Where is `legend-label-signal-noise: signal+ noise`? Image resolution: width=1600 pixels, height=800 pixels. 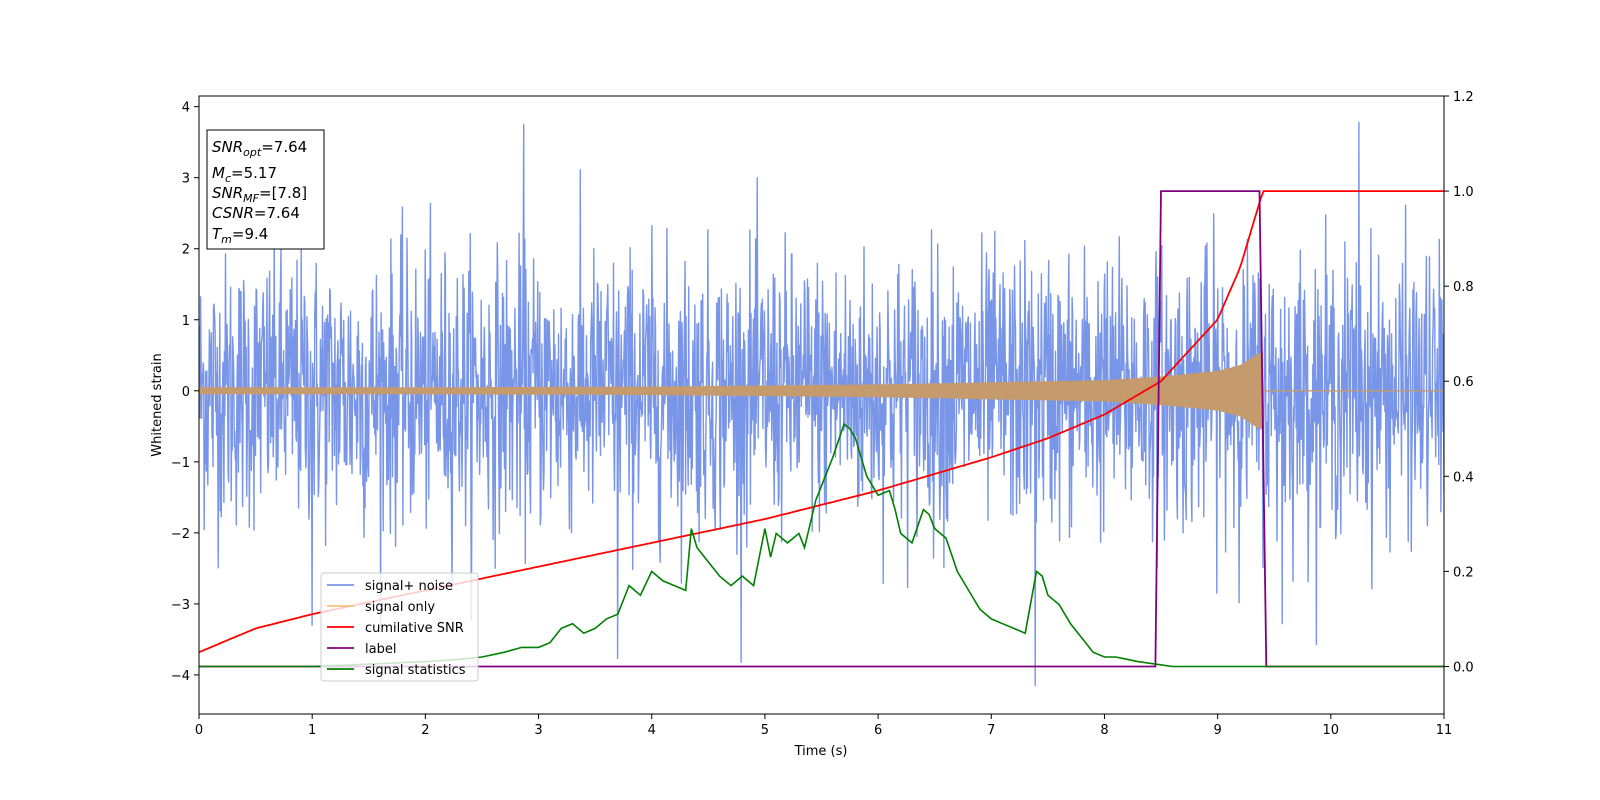
legend-label-signal-noise: signal+ noise is located at coordinates (409, 586).